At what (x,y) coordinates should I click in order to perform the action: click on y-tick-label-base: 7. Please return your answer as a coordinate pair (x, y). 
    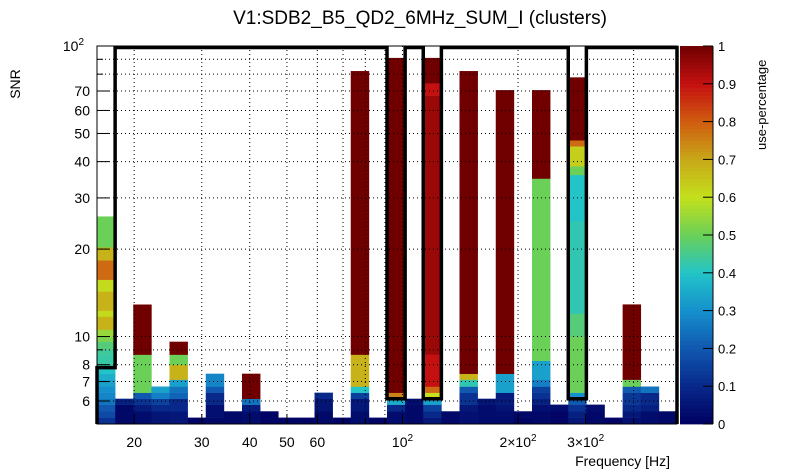
    Looking at the image, I should click on (86, 382).